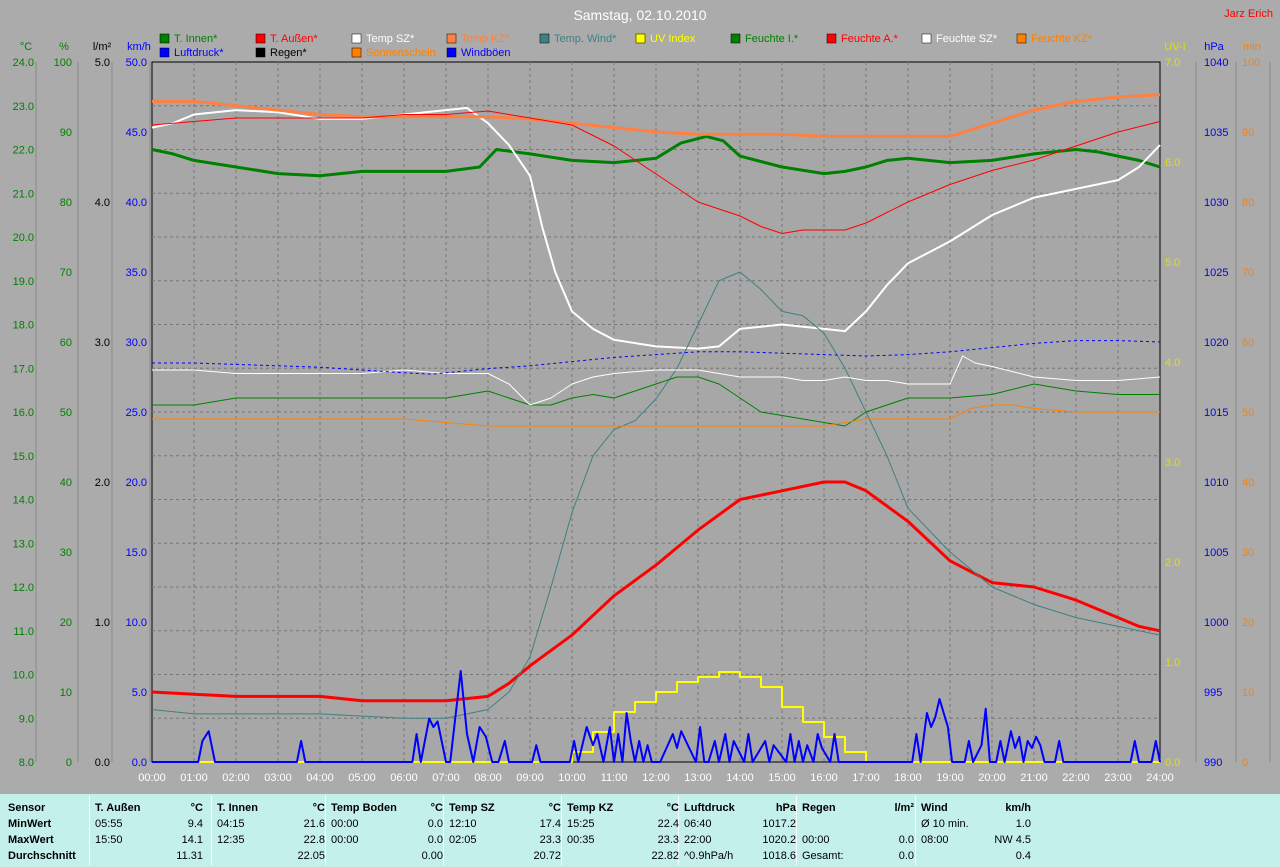 The image size is (1280, 867). What do you see at coordinates (1172, 763) in the screenshot?
I see `uv-tick-label: 0.0` at bounding box center [1172, 763].